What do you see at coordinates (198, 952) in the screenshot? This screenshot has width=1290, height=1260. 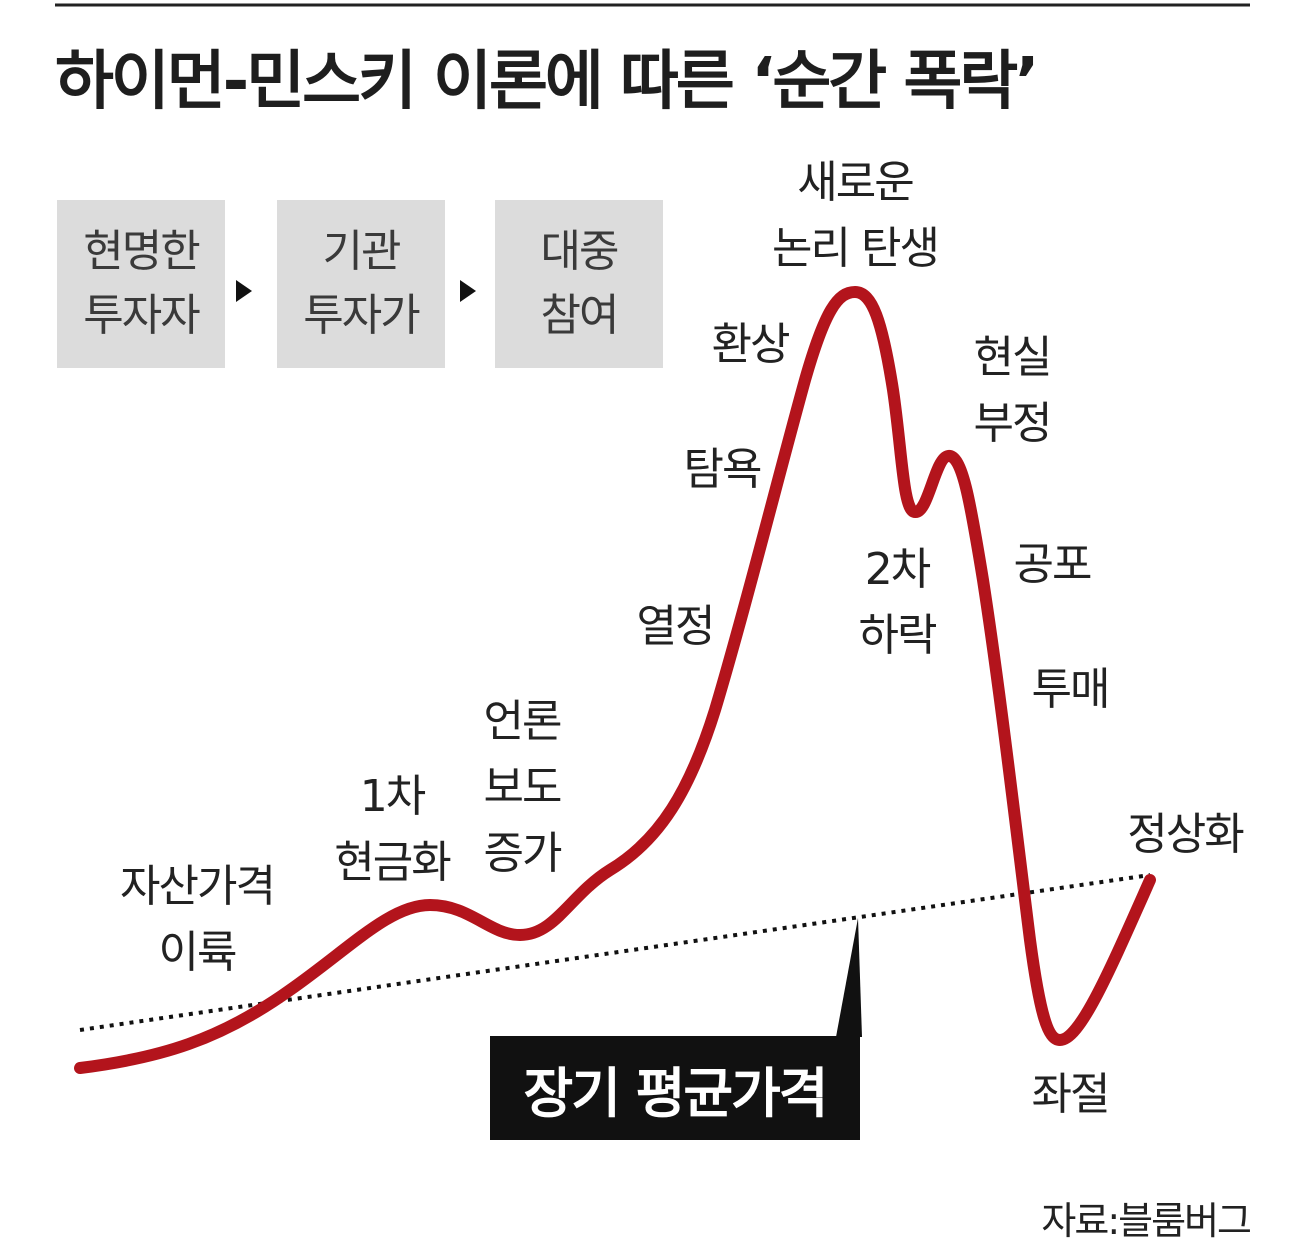 I see `label-line: 이륙` at bounding box center [198, 952].